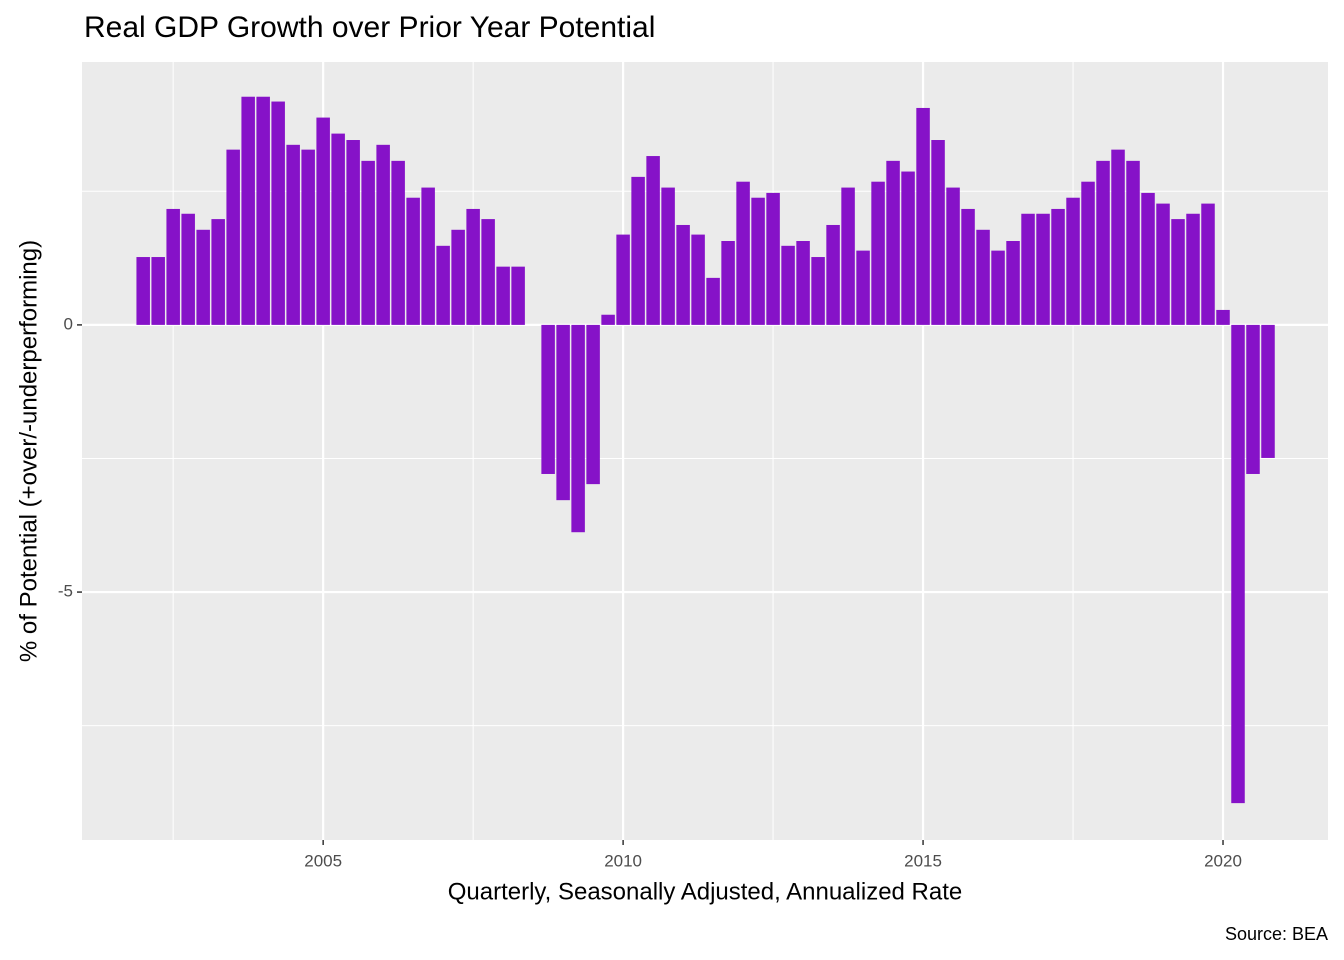  I want to click on y-tick-label: 0, so click(68, 323).